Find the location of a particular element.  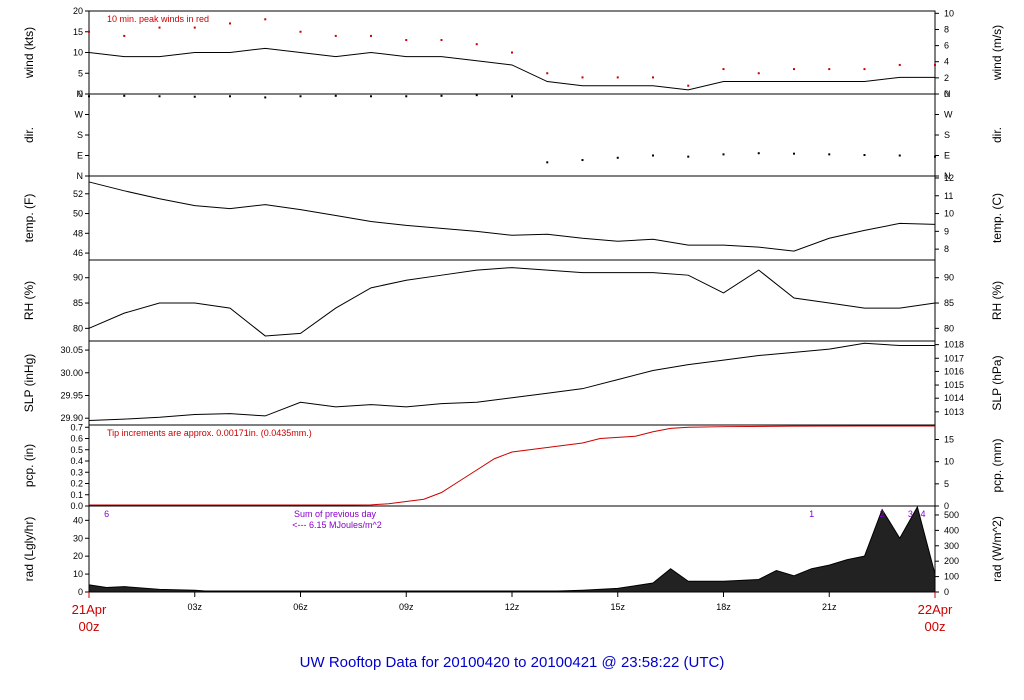

left-tick-label-temp: 52 is located at coordinates (78, 194).